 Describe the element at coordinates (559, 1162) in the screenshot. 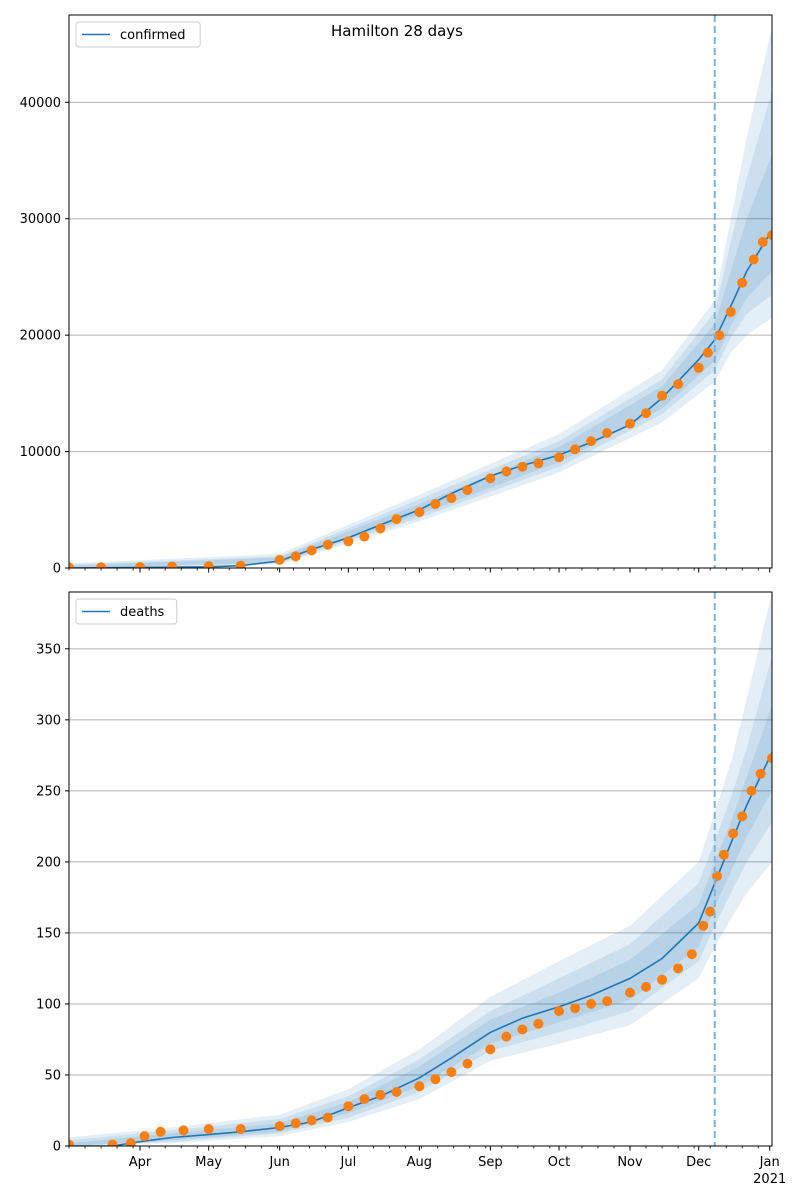

I see `x-tick-label: Oct` at that location.